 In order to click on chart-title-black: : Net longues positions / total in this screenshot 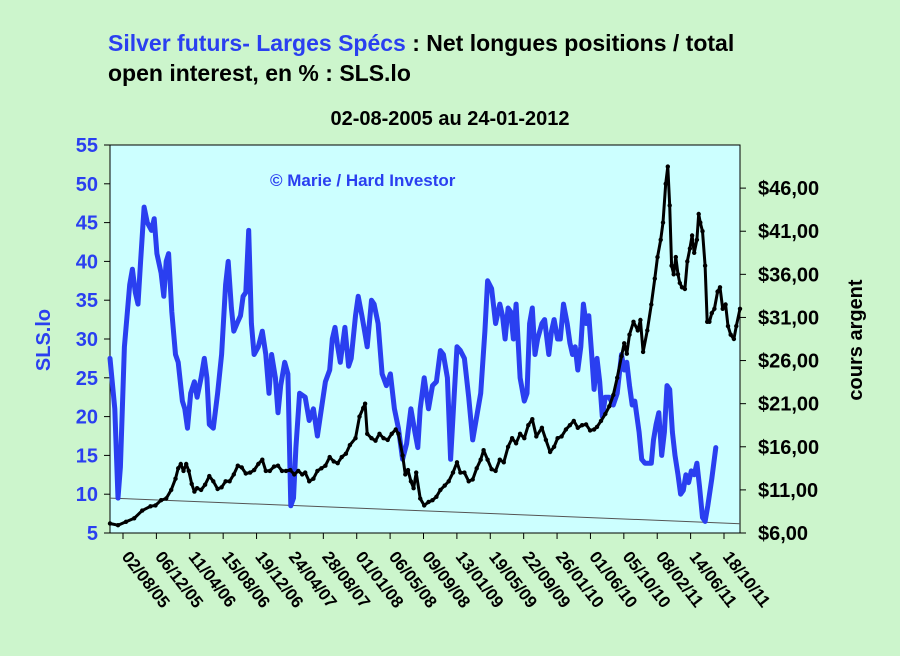, I will do `click(570, 43)`.